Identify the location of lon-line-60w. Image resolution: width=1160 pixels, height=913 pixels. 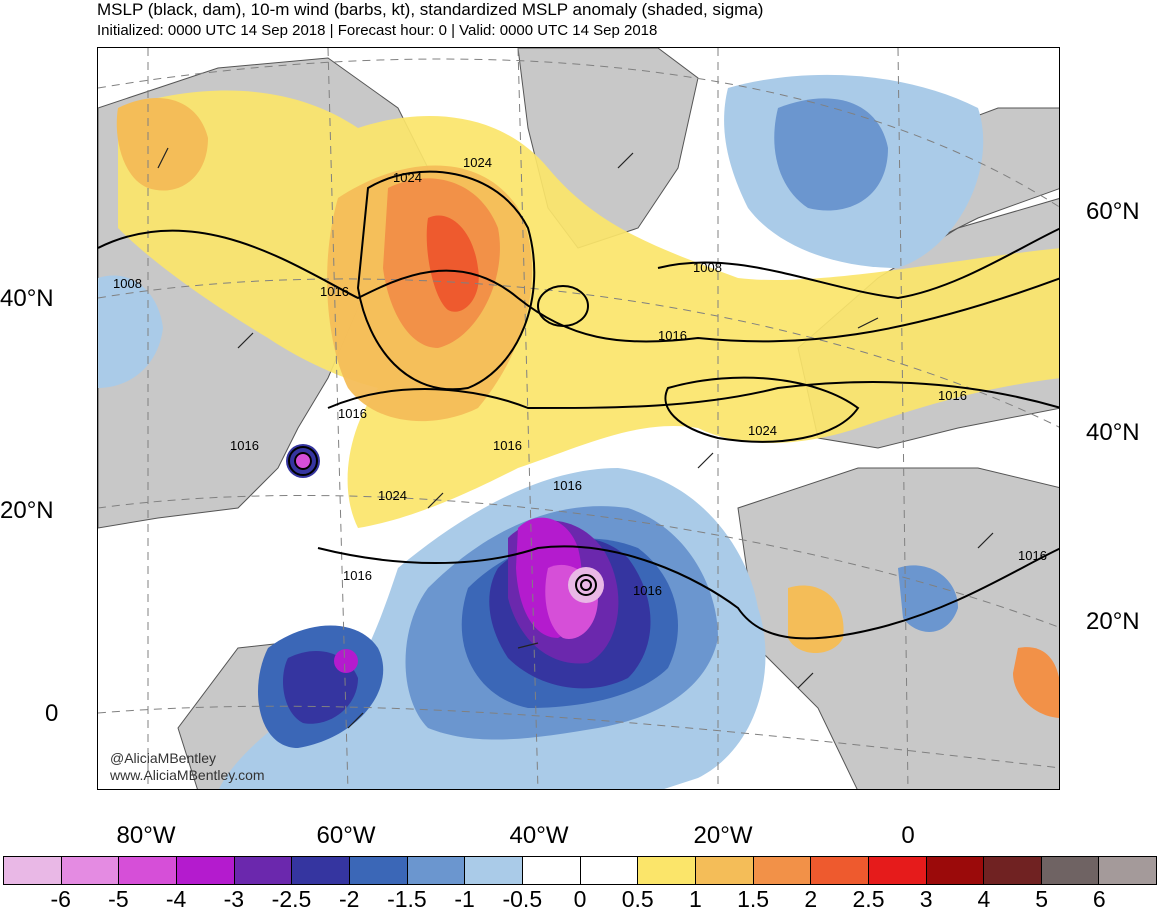
(338, 418).